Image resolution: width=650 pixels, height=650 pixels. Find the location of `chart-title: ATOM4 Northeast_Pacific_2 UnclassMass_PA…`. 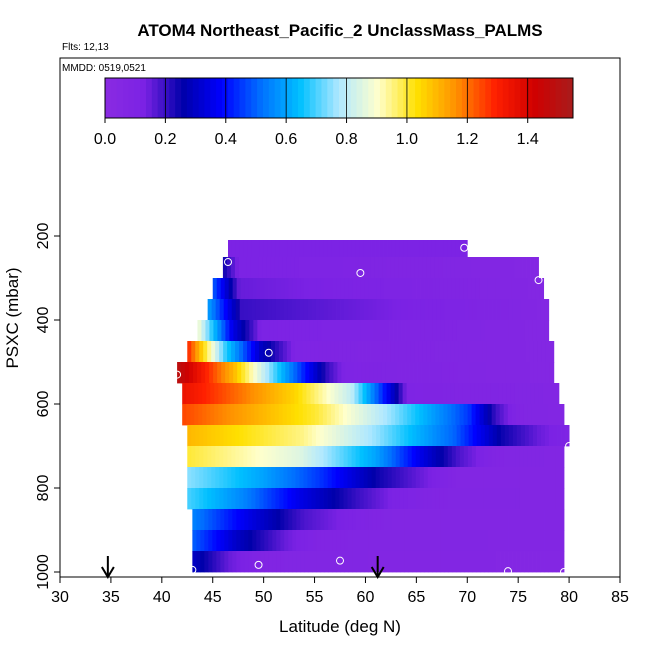

chart-title: ATOM4 Northeast_Pacific_2 UnclassMass_PA… is located at coordinates (339, 30).